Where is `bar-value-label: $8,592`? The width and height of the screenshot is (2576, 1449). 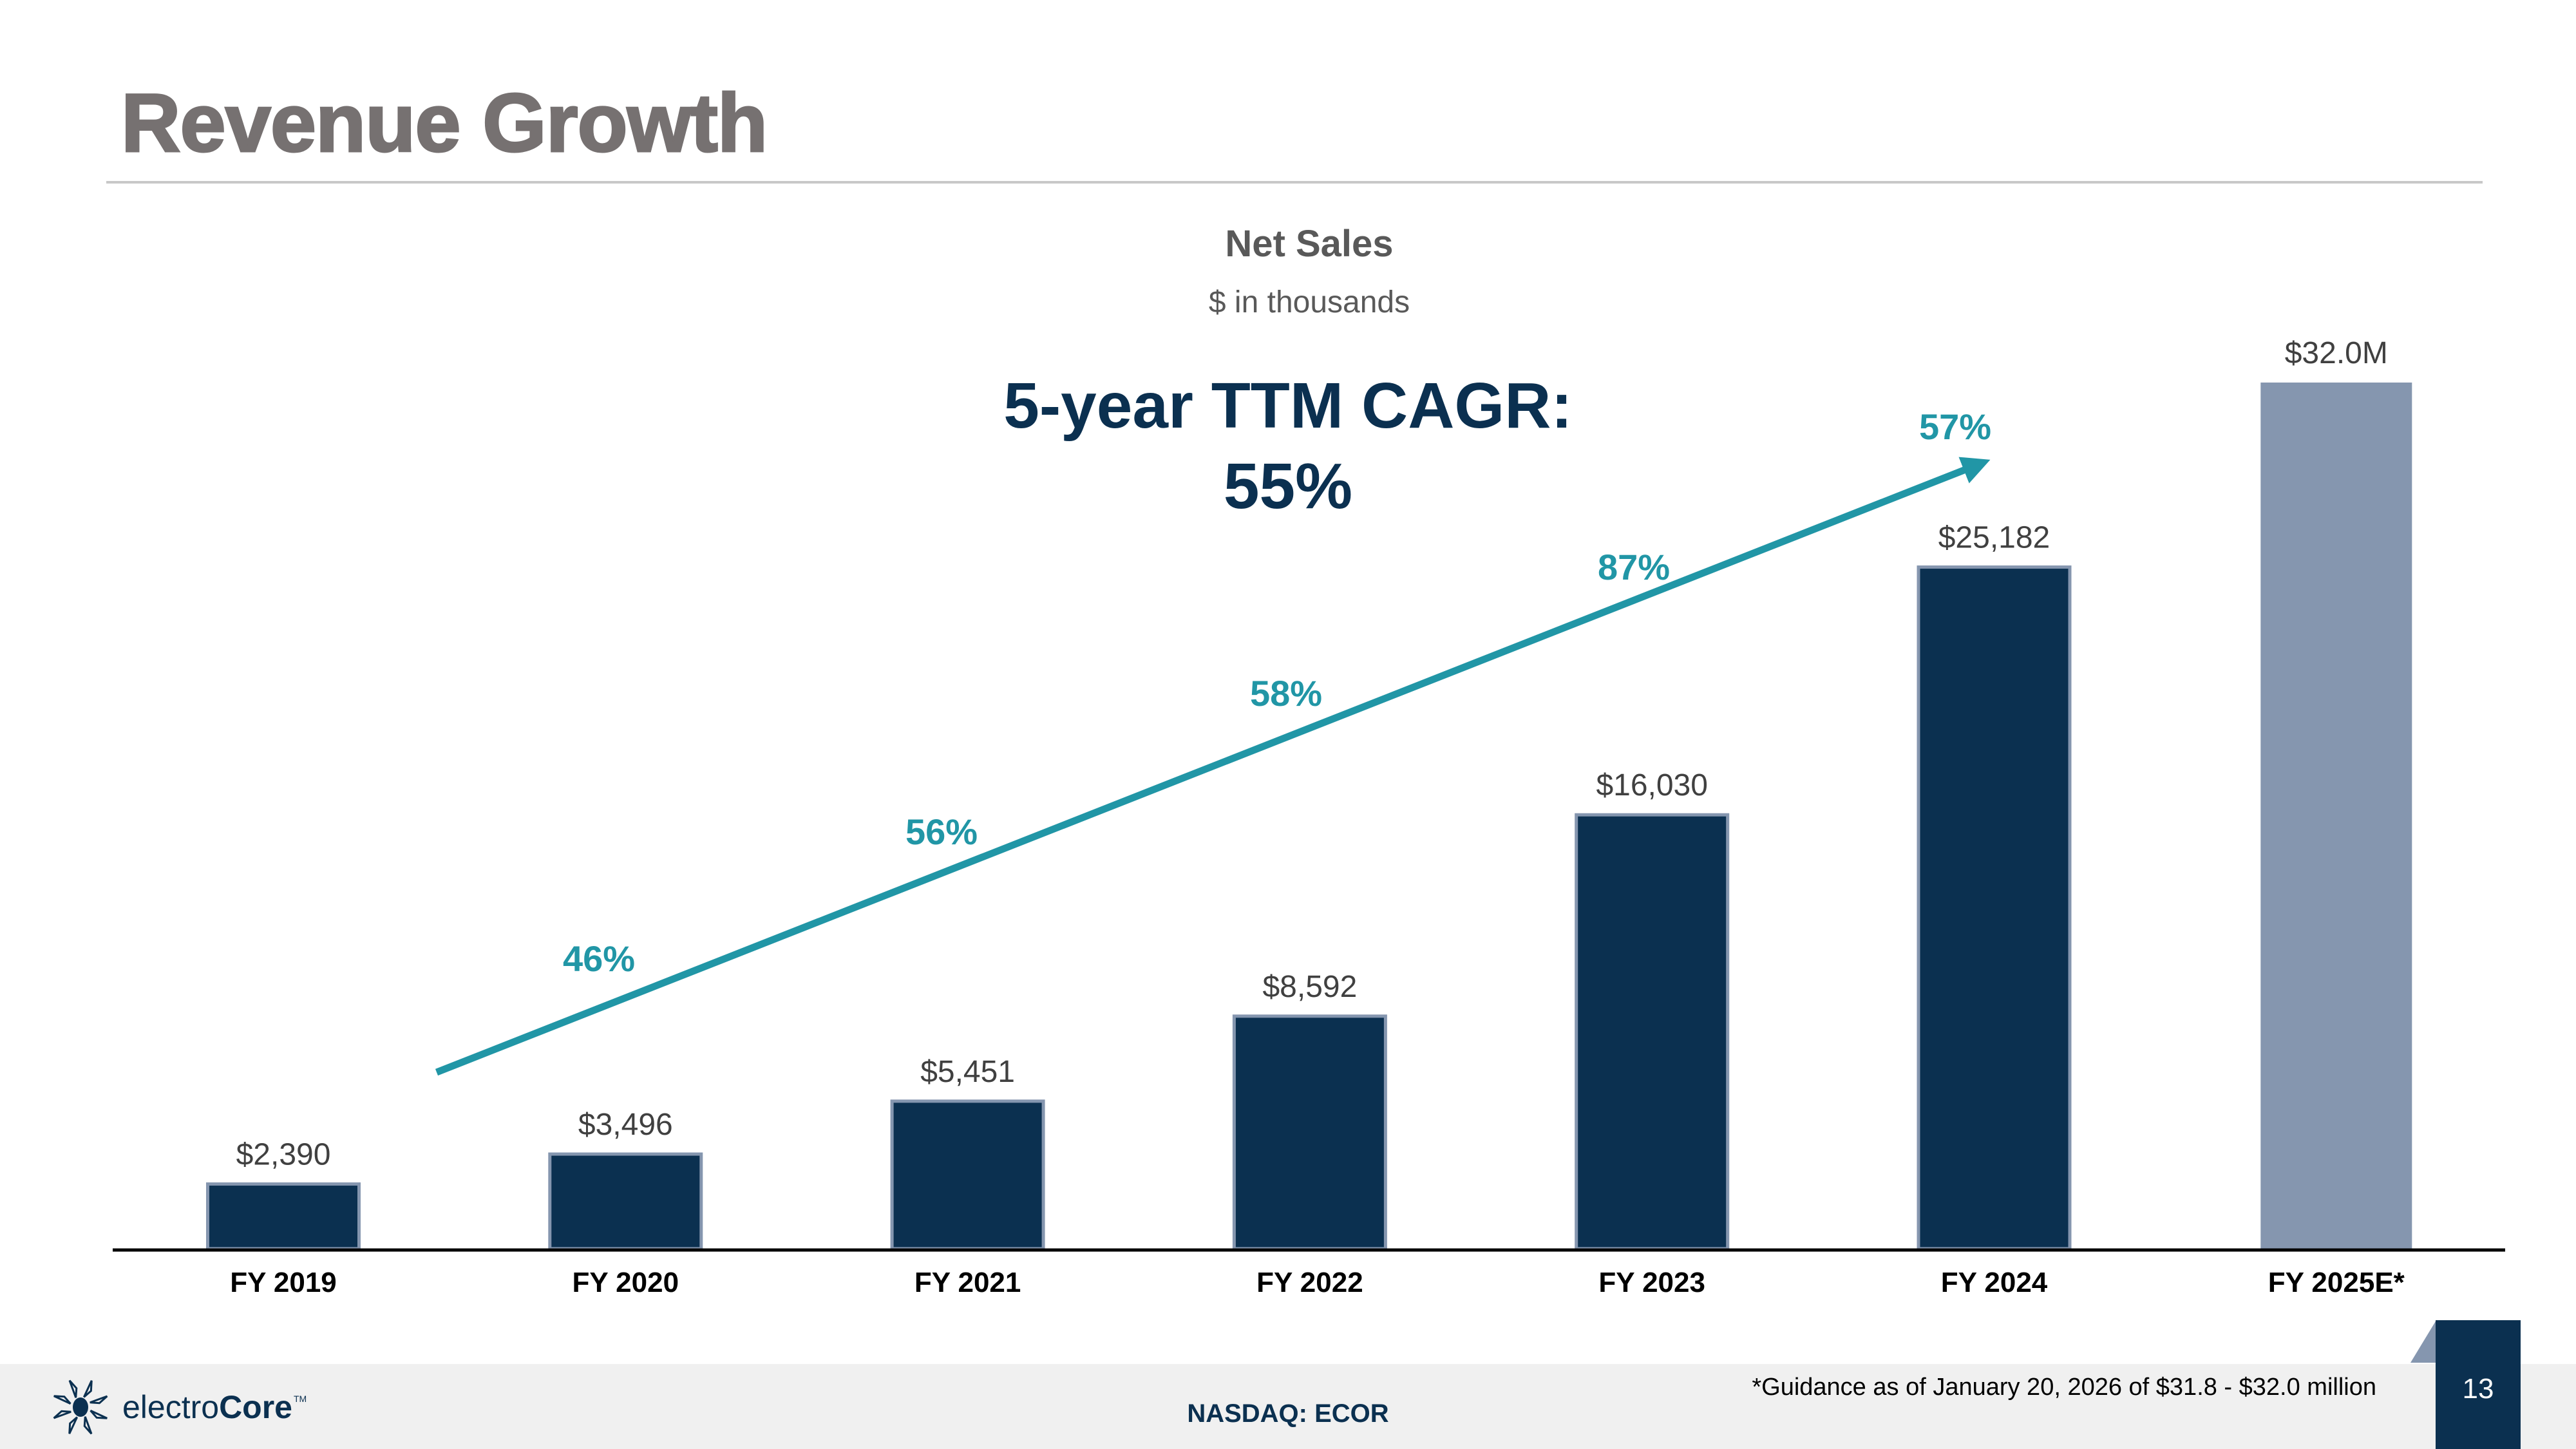
bar-value-label: $8,592 is located at coordinates (1309, 987).